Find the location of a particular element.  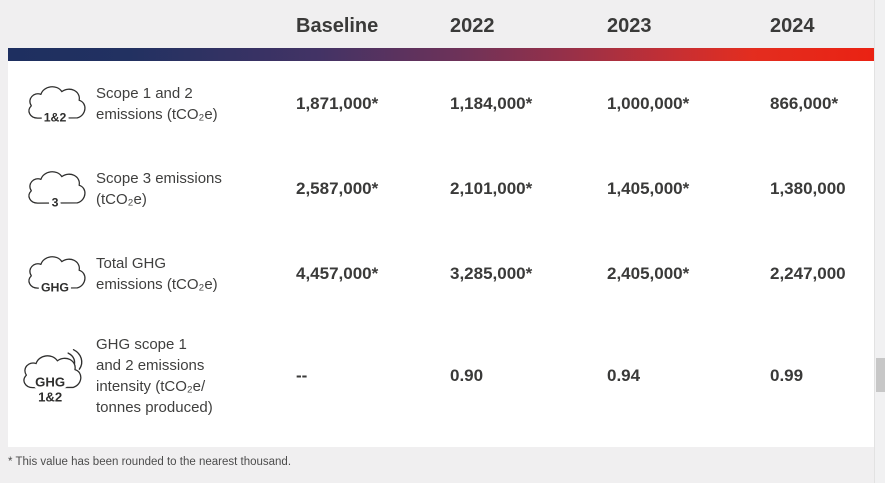

value-2022: 3,285,000* is located at coordinates (491, 273).